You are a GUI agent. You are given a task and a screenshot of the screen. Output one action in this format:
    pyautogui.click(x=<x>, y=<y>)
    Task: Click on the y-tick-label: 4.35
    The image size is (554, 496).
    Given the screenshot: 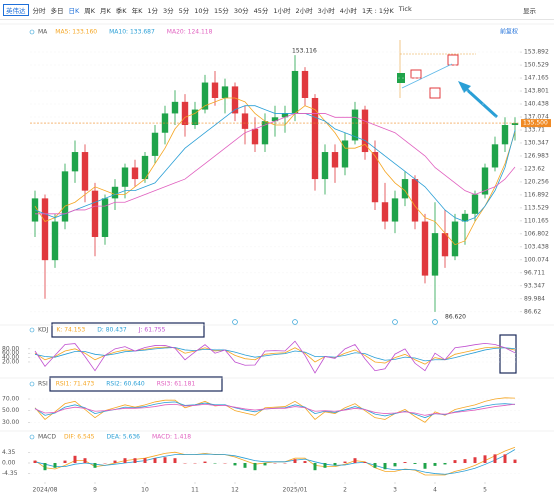 What is the action you would take?
    pyautogui.click(x=9, y=452)
    